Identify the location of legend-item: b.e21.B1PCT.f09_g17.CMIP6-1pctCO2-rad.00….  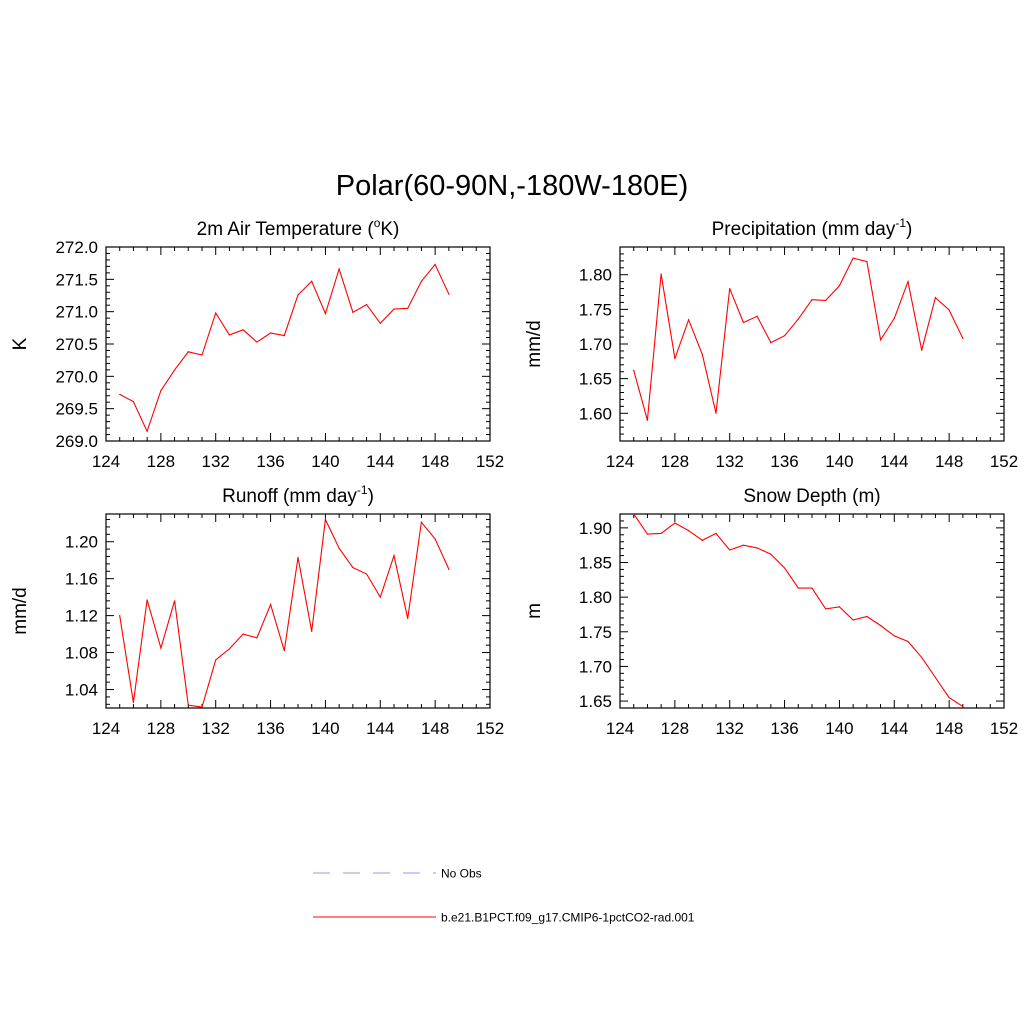
(504, 918).